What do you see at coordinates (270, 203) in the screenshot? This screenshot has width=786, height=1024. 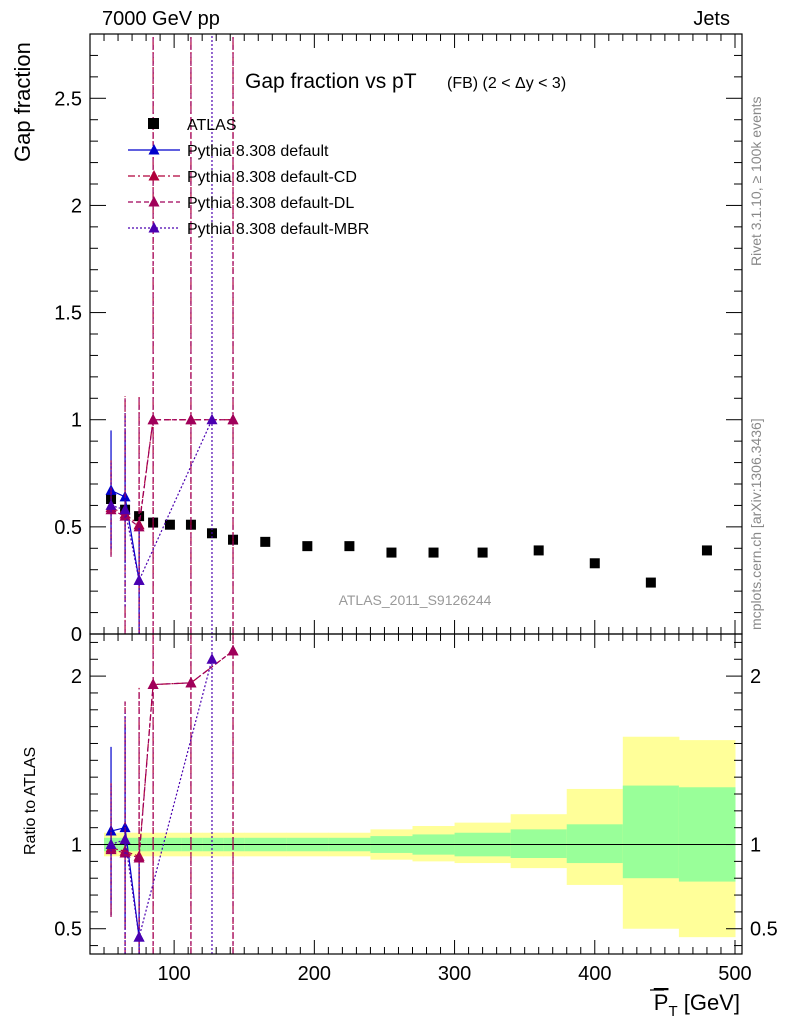 I see `legend-label-2: Pythia 8.308 default-DL` at bounding box center [270, 203].